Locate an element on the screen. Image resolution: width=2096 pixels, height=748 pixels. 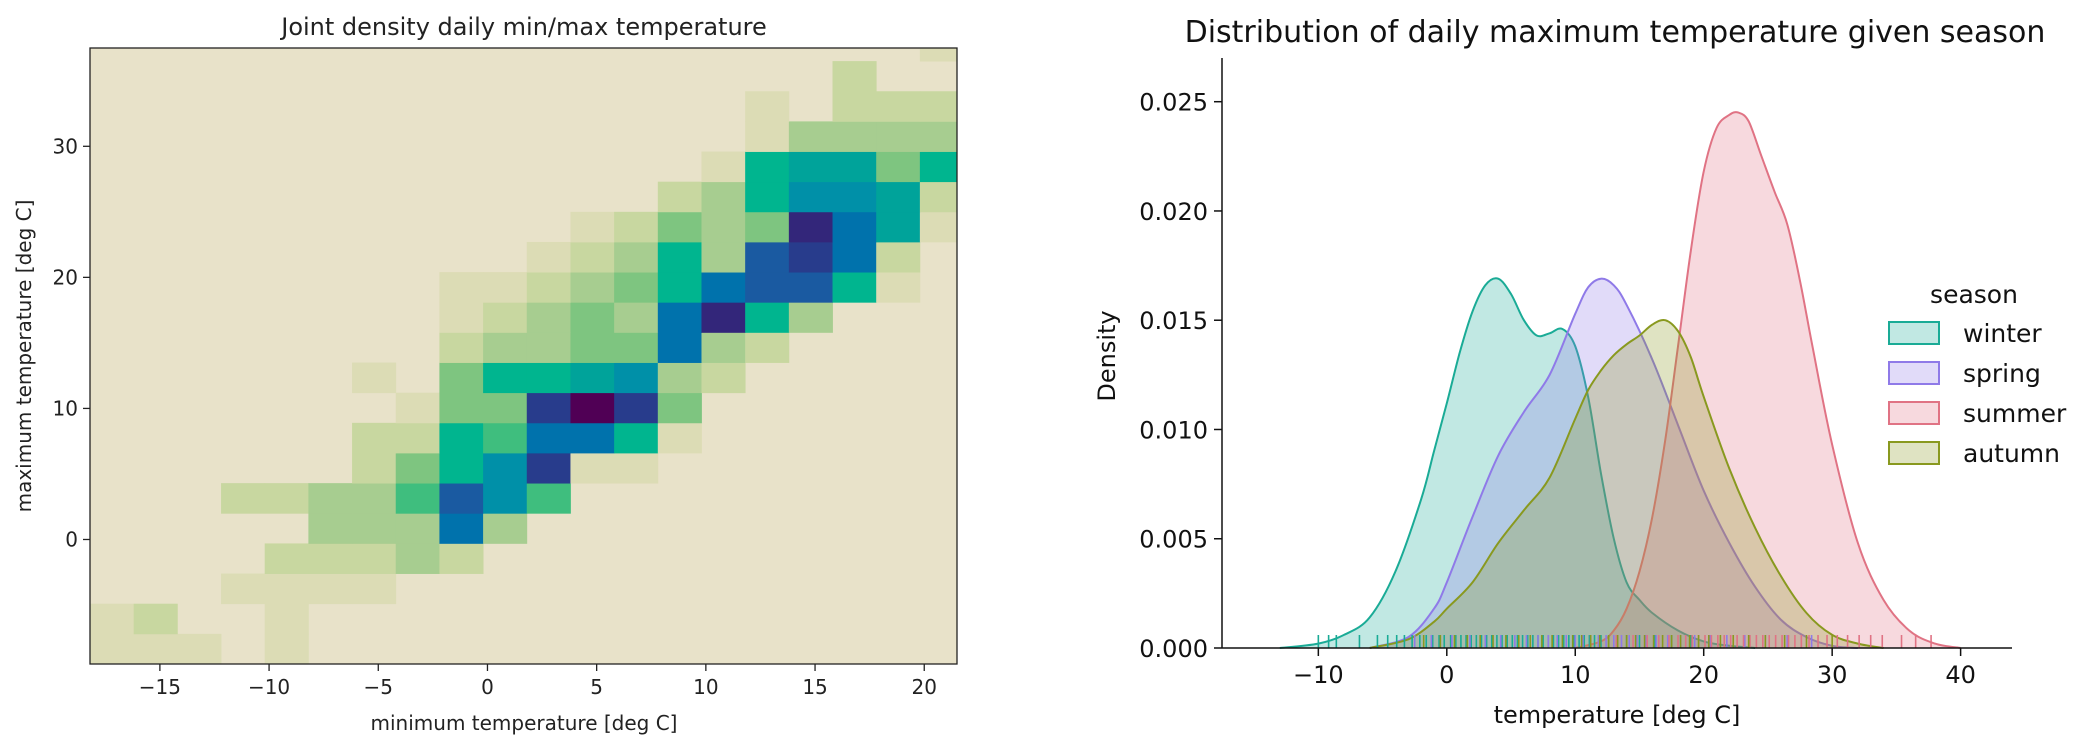
heatmap-x-ticks: −15 −10 −5 0 5 10 15 20 is located at coordinates (538, 681).